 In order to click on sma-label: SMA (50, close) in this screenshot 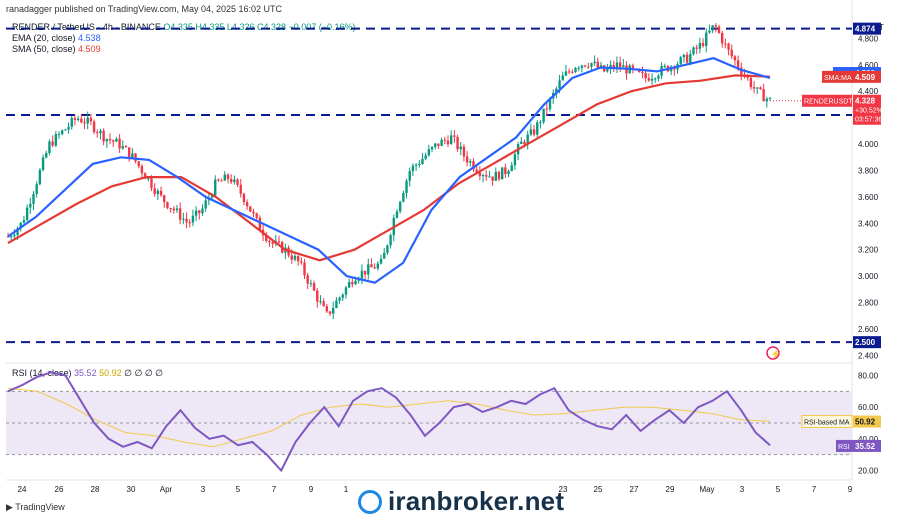, I will do `click(44, 49)`.